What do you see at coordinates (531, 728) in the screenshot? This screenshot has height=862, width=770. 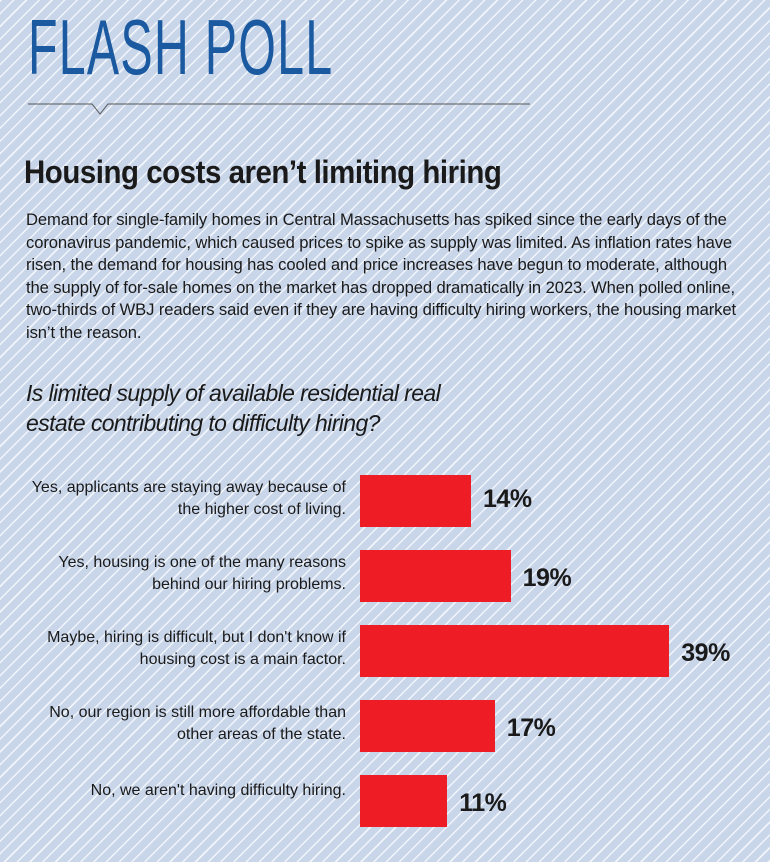 I see `value-label: 17%` at bounding box center [531, 728].